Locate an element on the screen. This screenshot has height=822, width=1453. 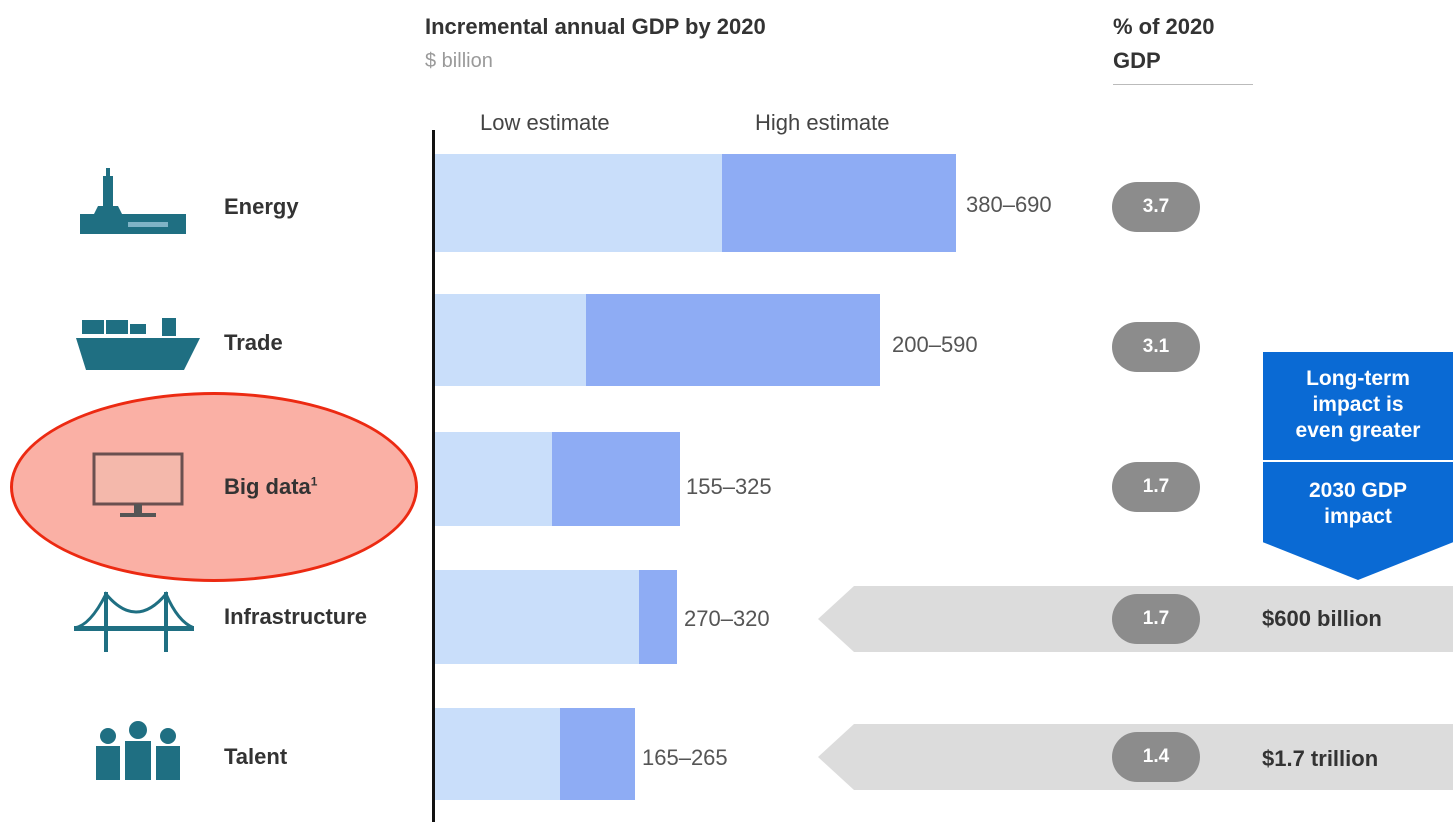
bar-high-trade is located at coordinates (733, 340).